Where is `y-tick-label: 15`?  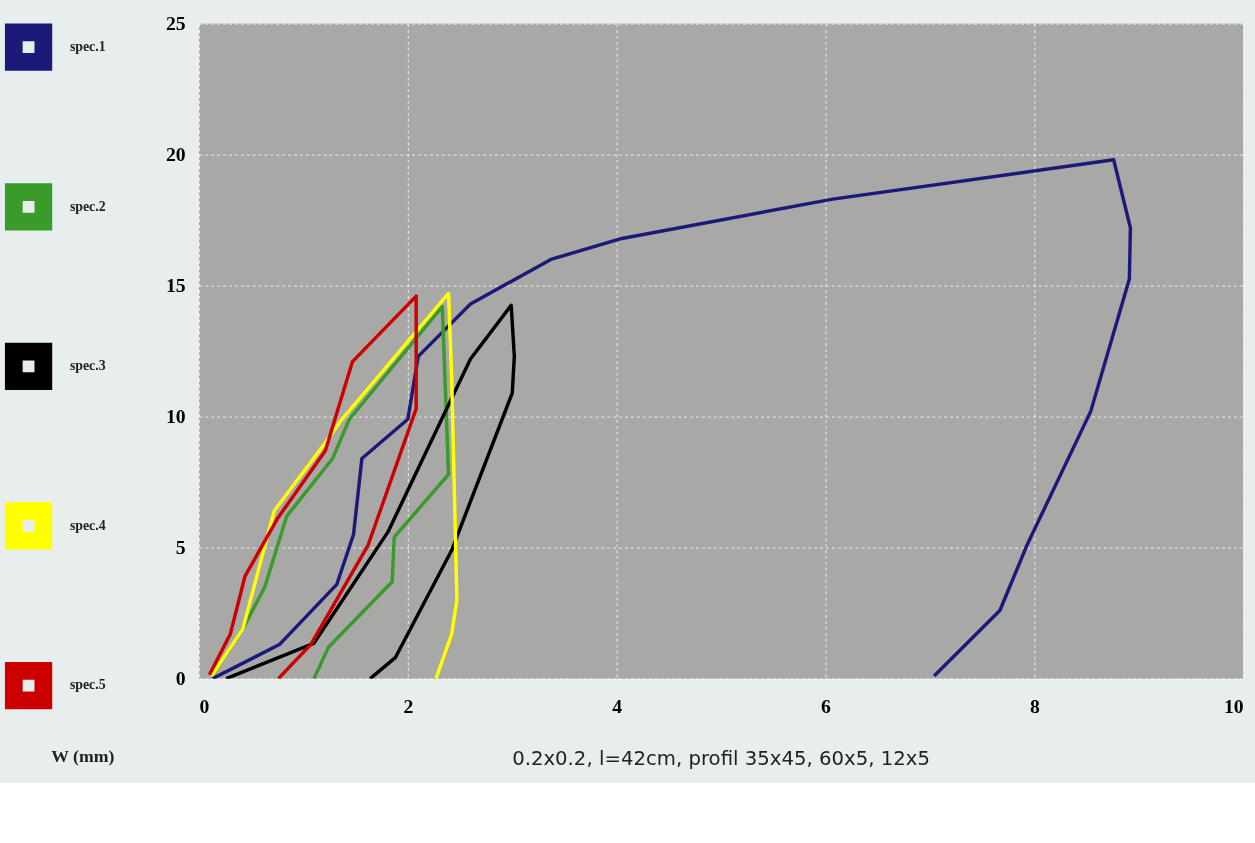 y-tick-label: 15 is located at coordinates (176, 285).